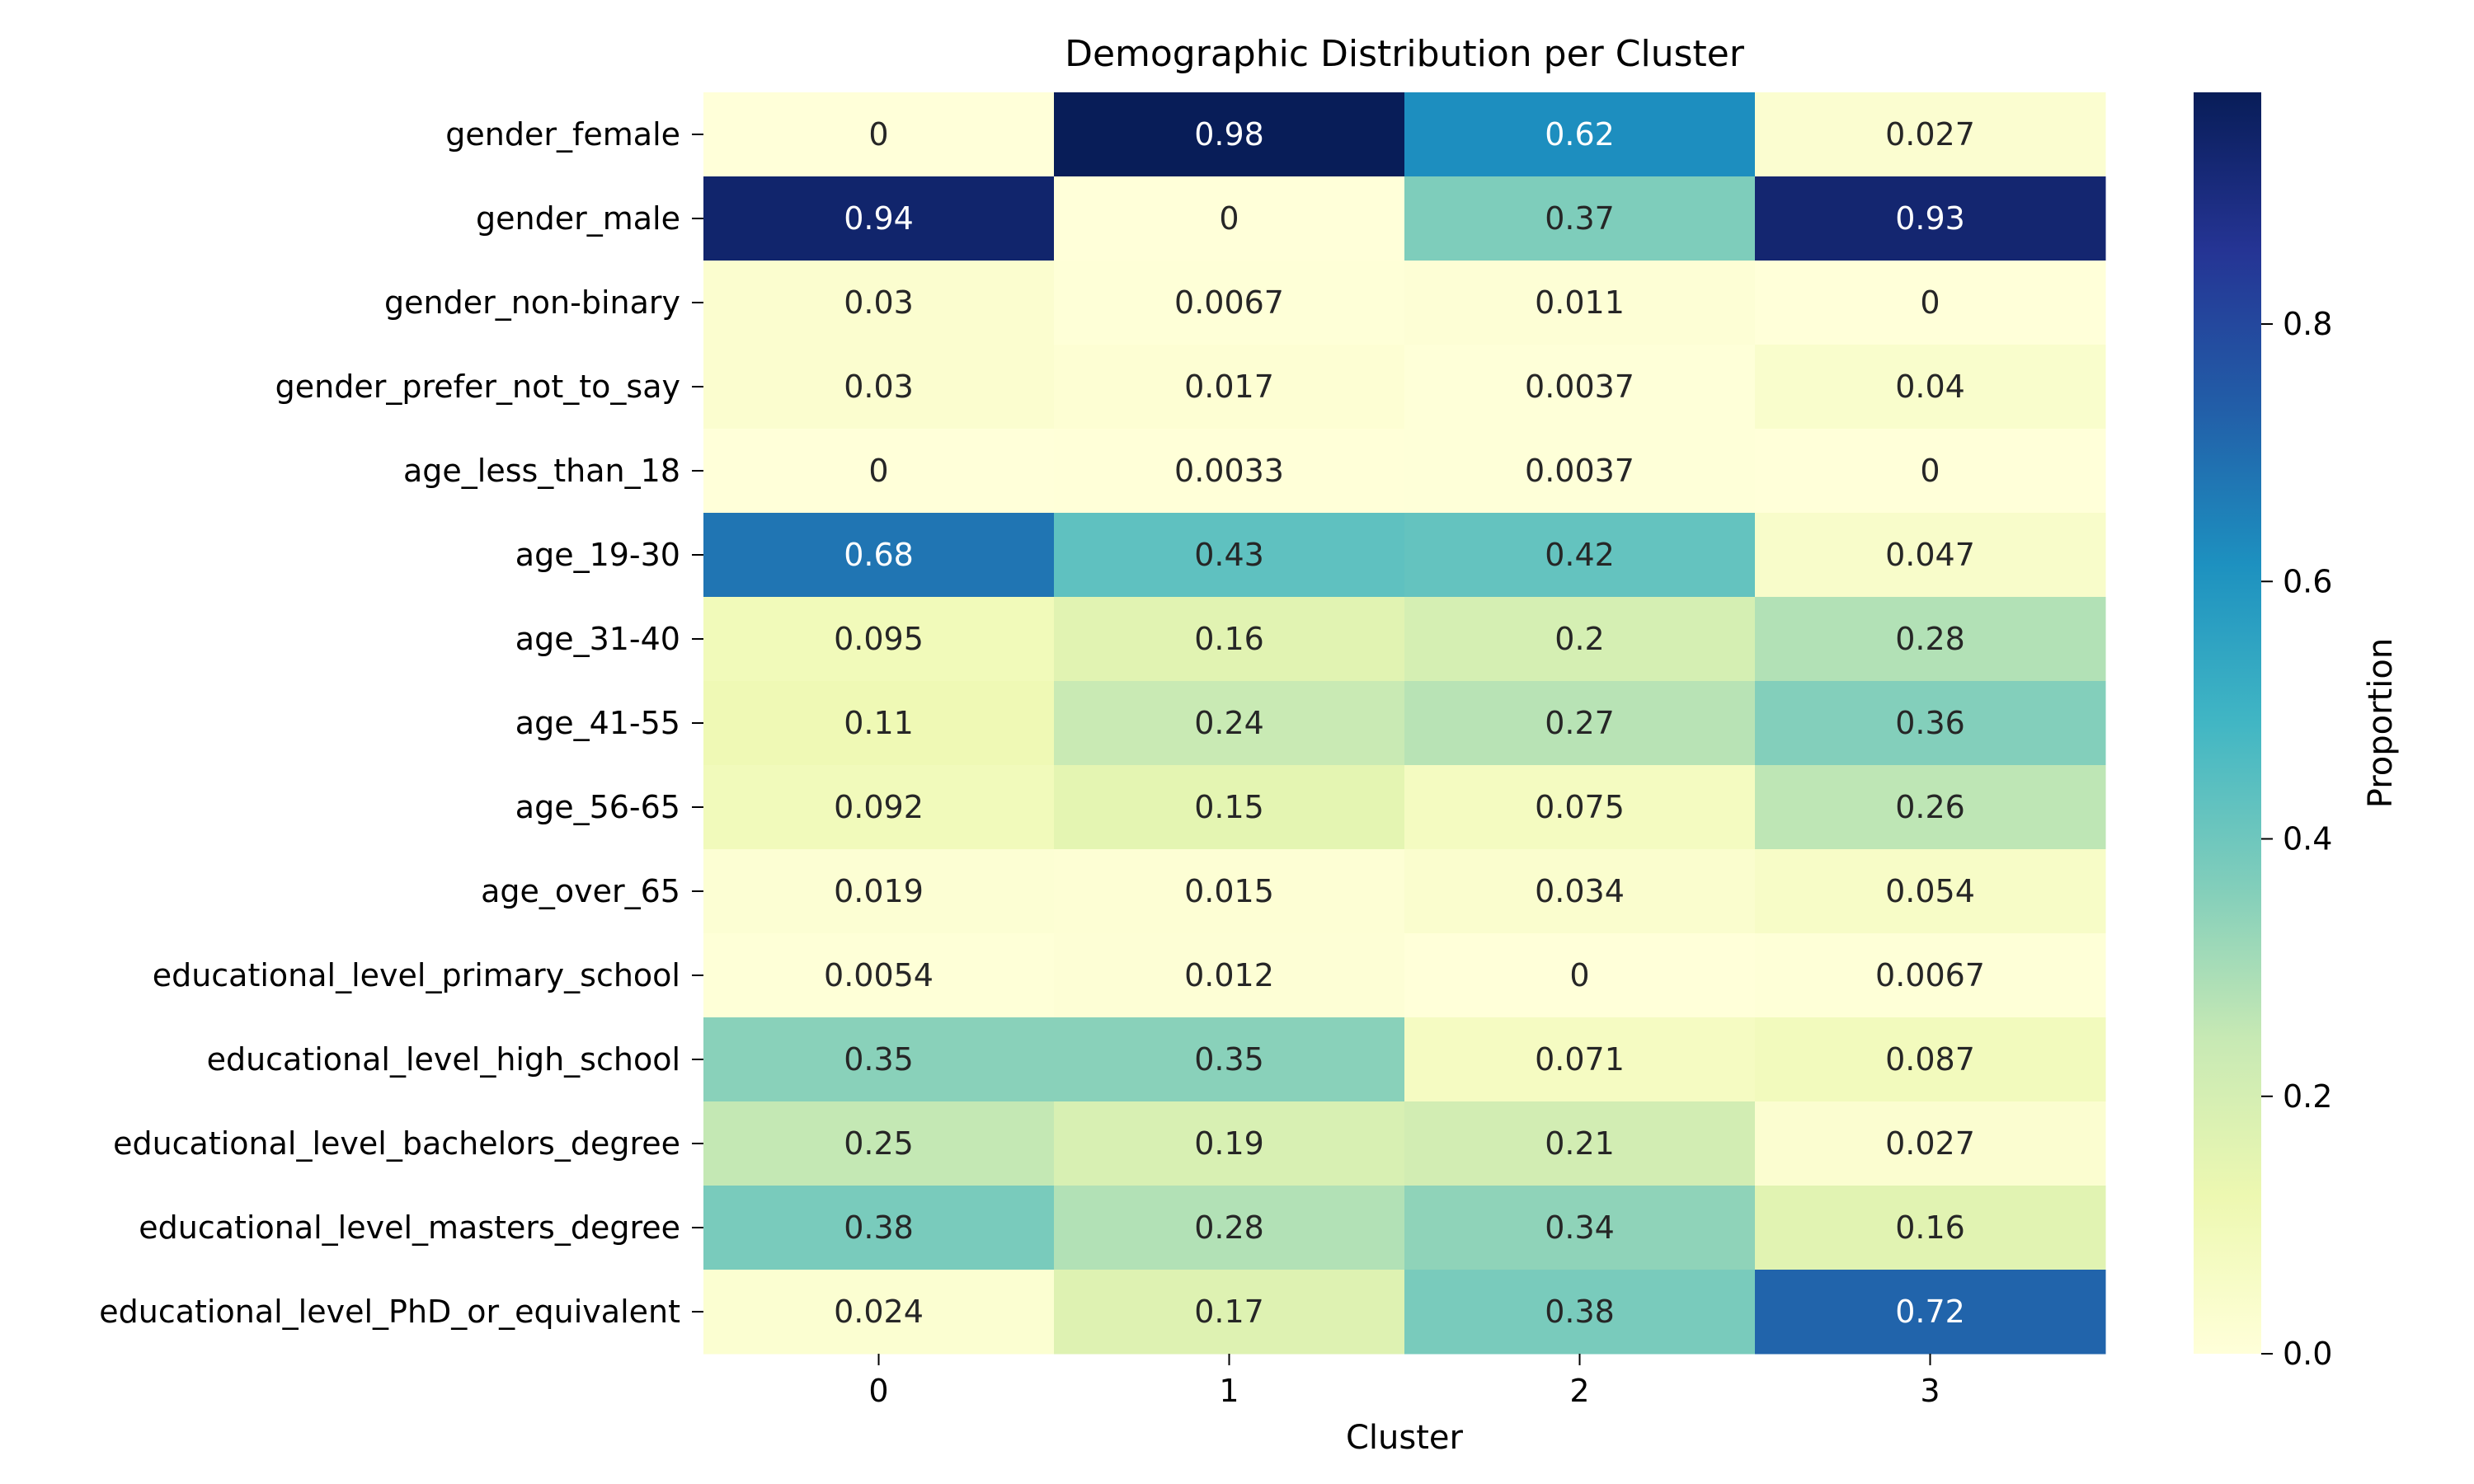  What do you see at coordinates (1229, 387) in the screenshot?
I see `cell-value-label: 0.017` at bounding box center [1229, 387].